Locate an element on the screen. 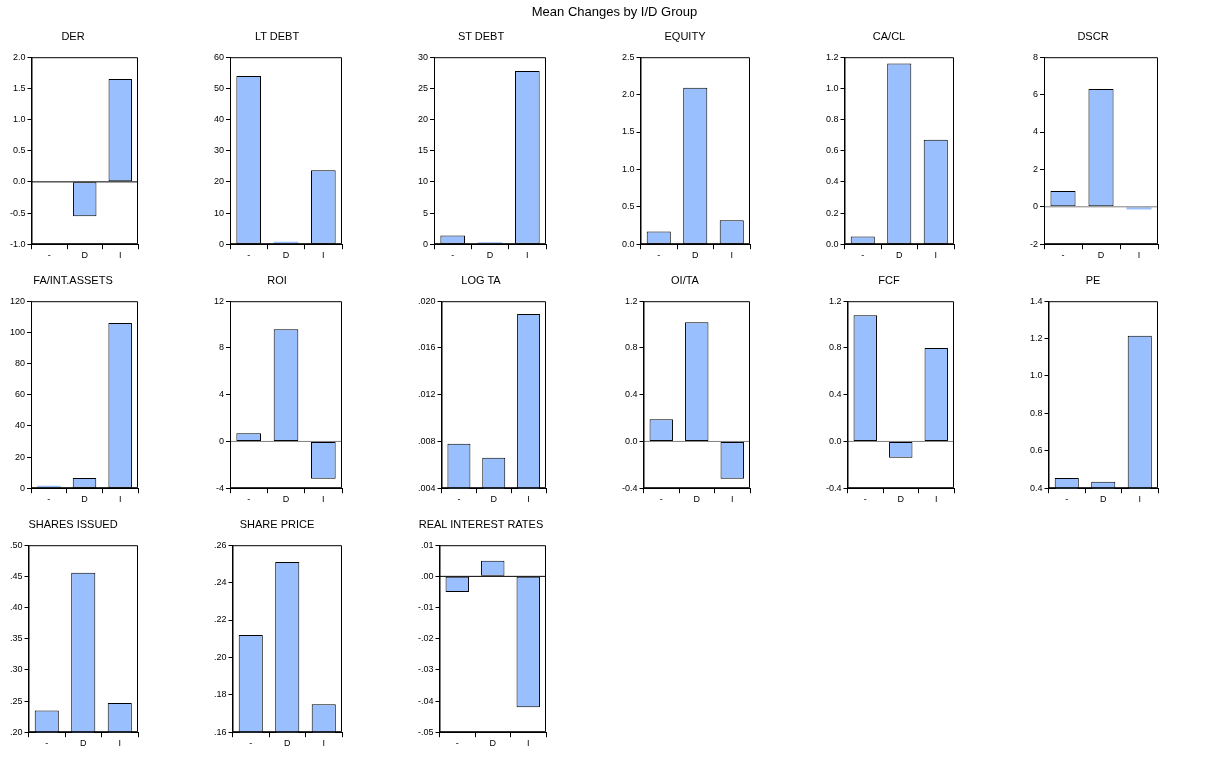  chart-title: EQUITY is located at coordinates (685, 35).